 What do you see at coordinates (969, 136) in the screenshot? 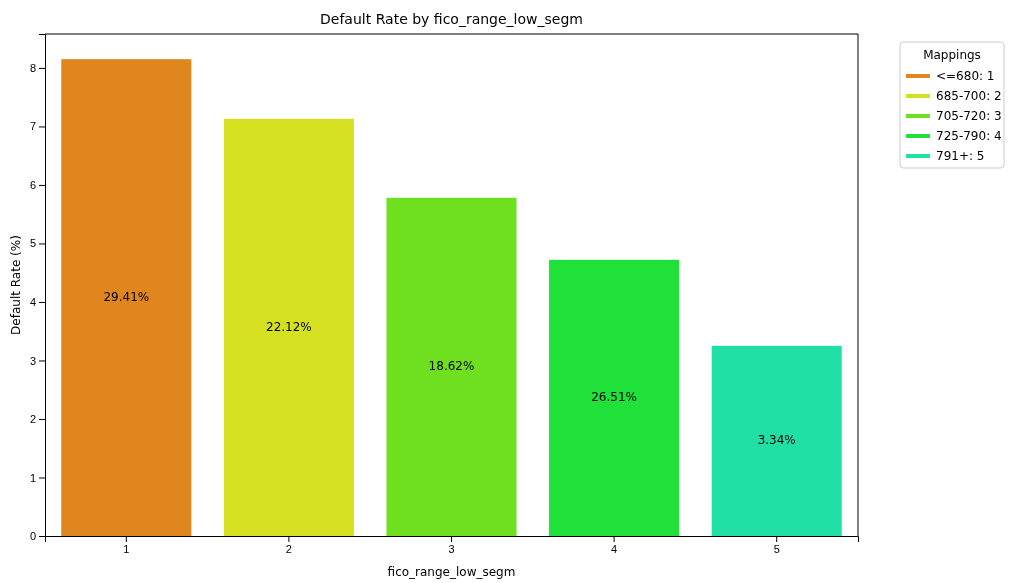
I see `legend-label: 725-790: 4` at bounding box center [969, 136].